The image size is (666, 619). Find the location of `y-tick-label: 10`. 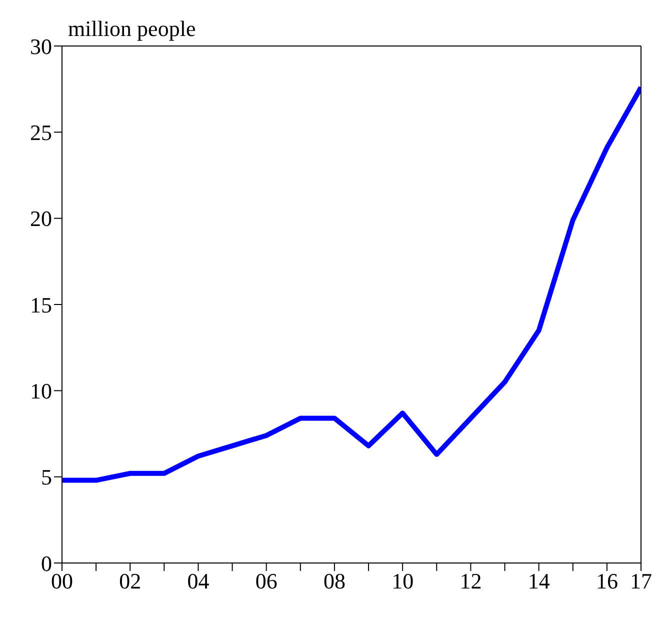

y-tick-label: 10 is located at coordinates (41, 391).